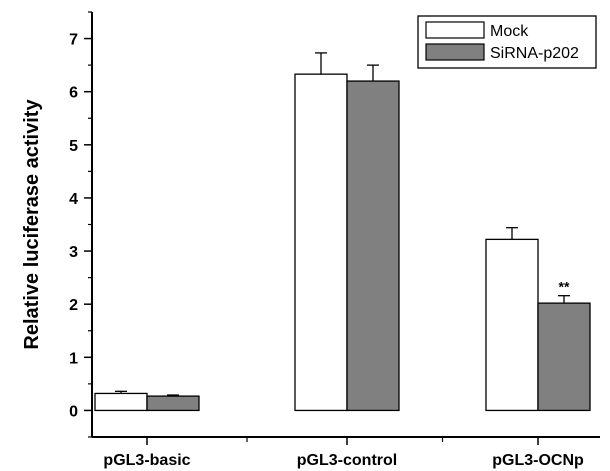 Image resolution: width=610 pixels, height=471 pixels. Describe the element at coordinates (32, 224) in the screenshot. I see `y-axis-title: Relative luciferase activity` at that location.